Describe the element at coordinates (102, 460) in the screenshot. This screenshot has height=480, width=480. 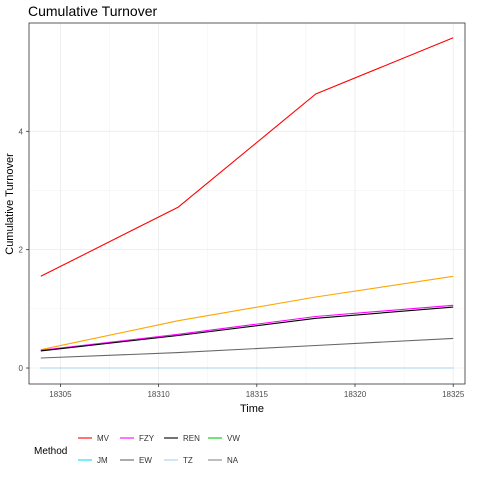
I see `legend-label-jm: JM` at that location.